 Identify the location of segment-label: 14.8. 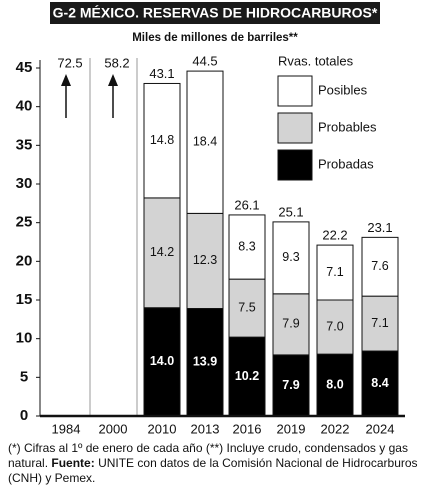
(162, 140).